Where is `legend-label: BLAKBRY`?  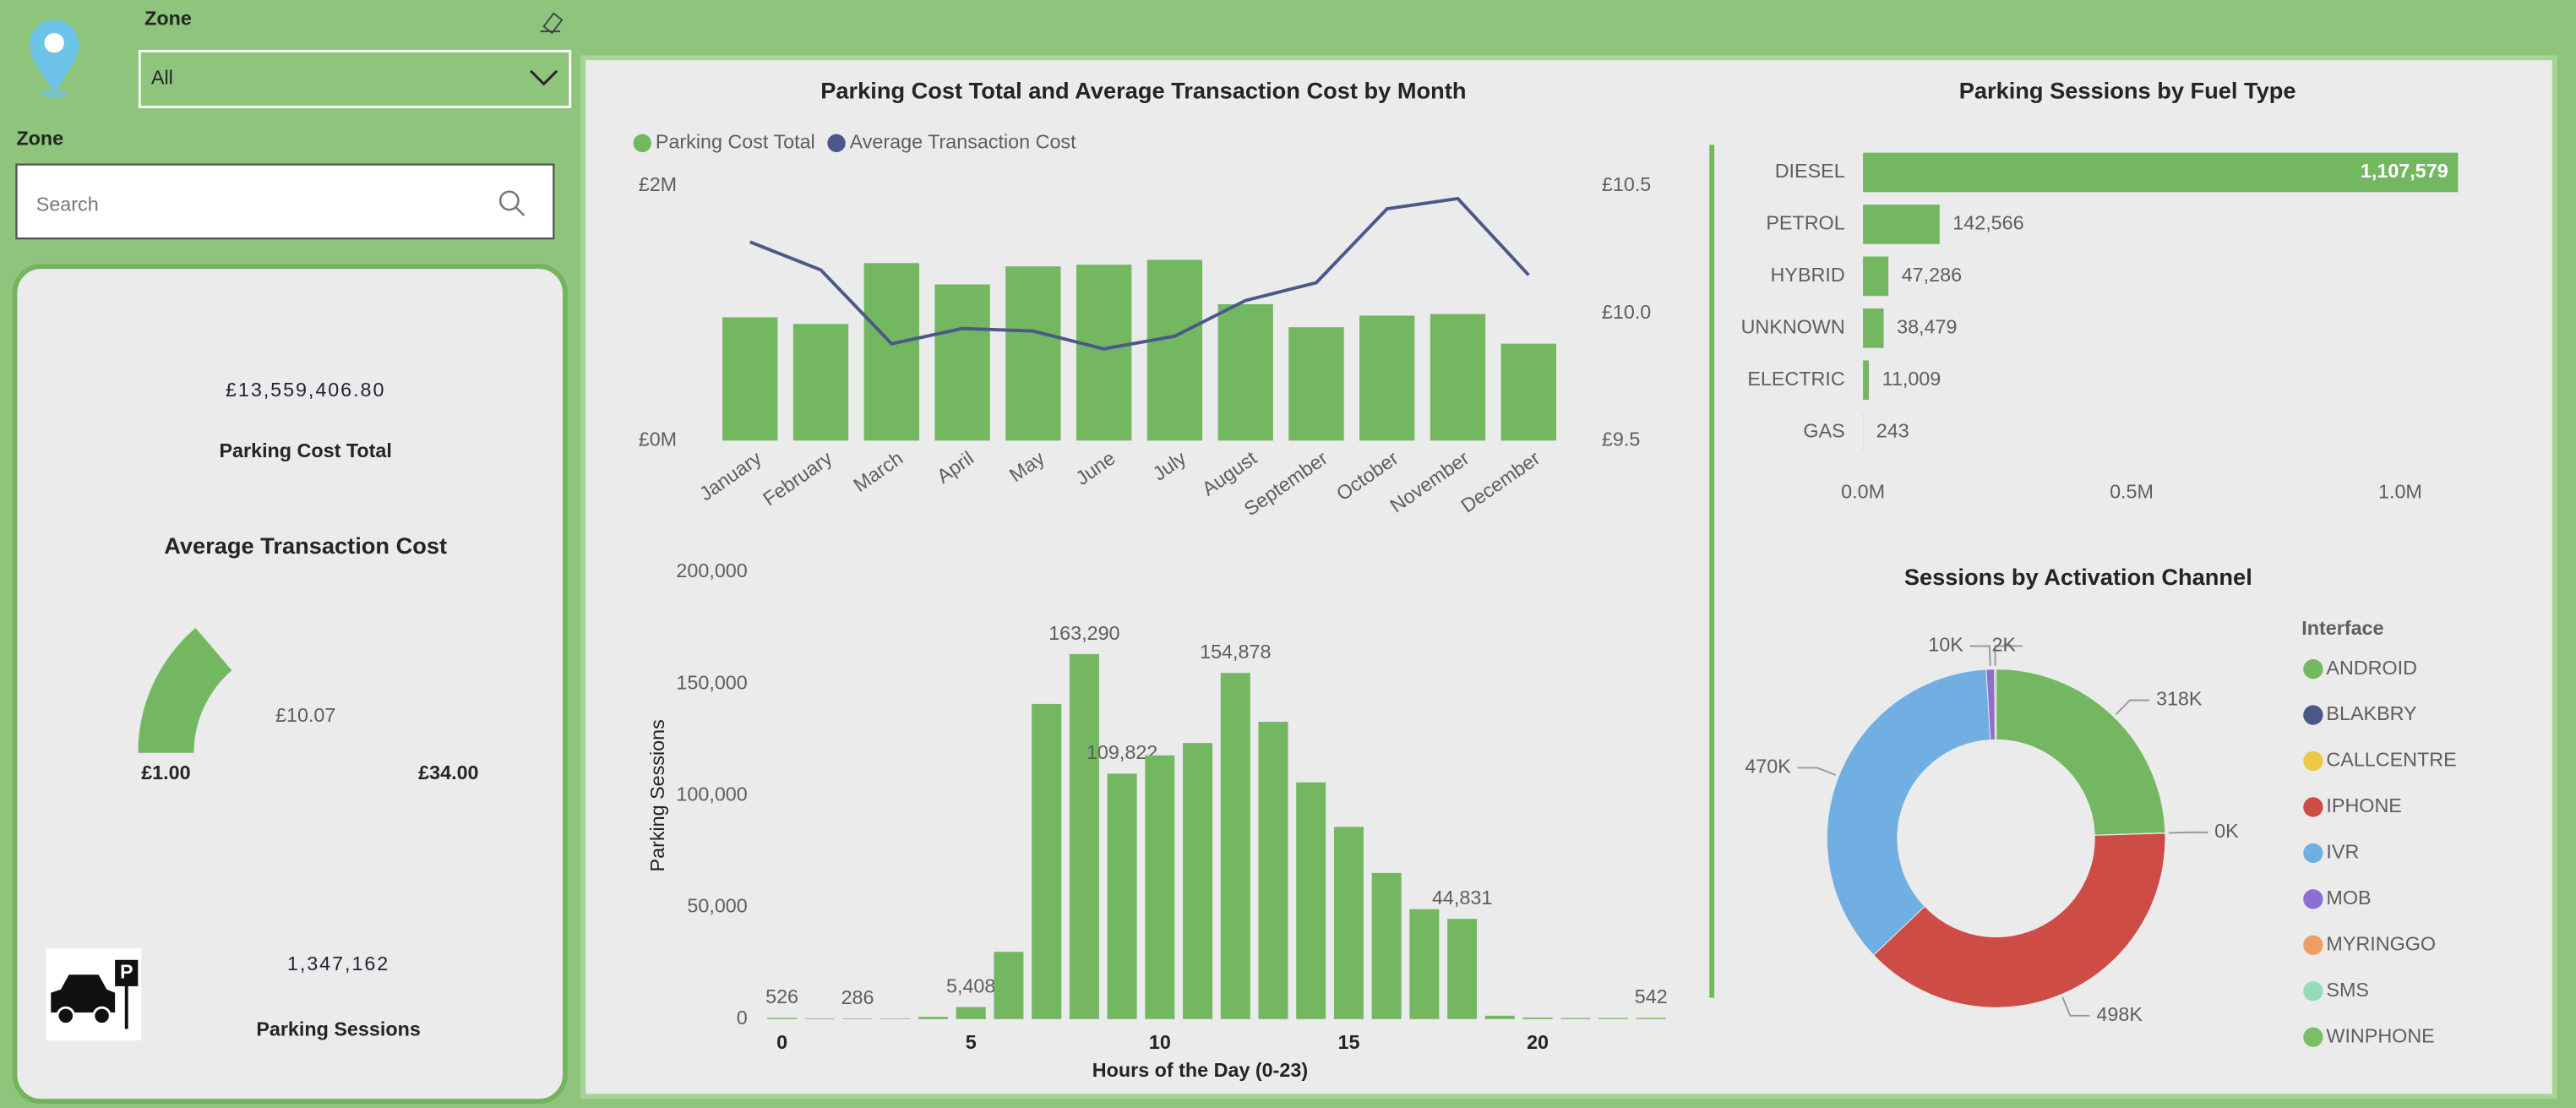
legend-label: BLAKBRY is located at coordinates (2371, 713).